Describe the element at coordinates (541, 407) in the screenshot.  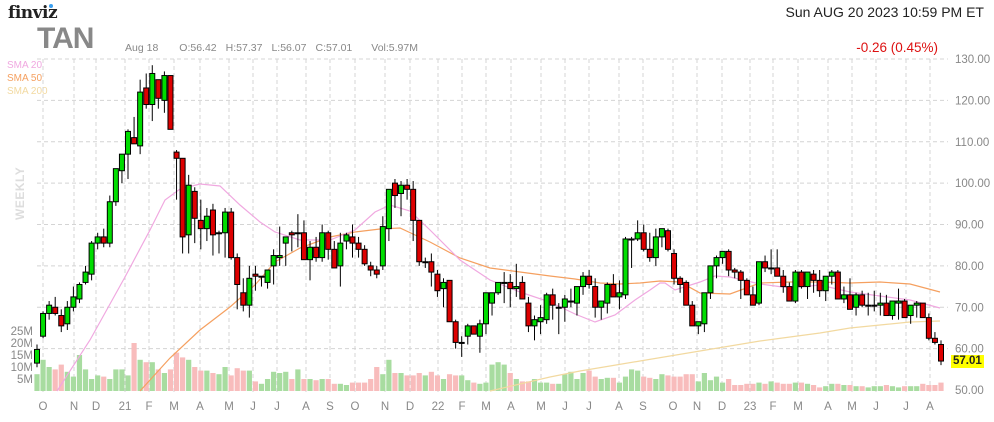
I see `x-tick-label: M` at that location.